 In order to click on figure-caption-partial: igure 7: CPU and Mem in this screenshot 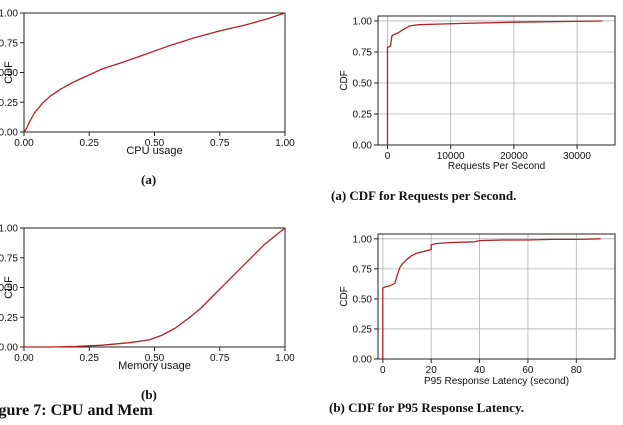, I will do `click(76, 410)`.